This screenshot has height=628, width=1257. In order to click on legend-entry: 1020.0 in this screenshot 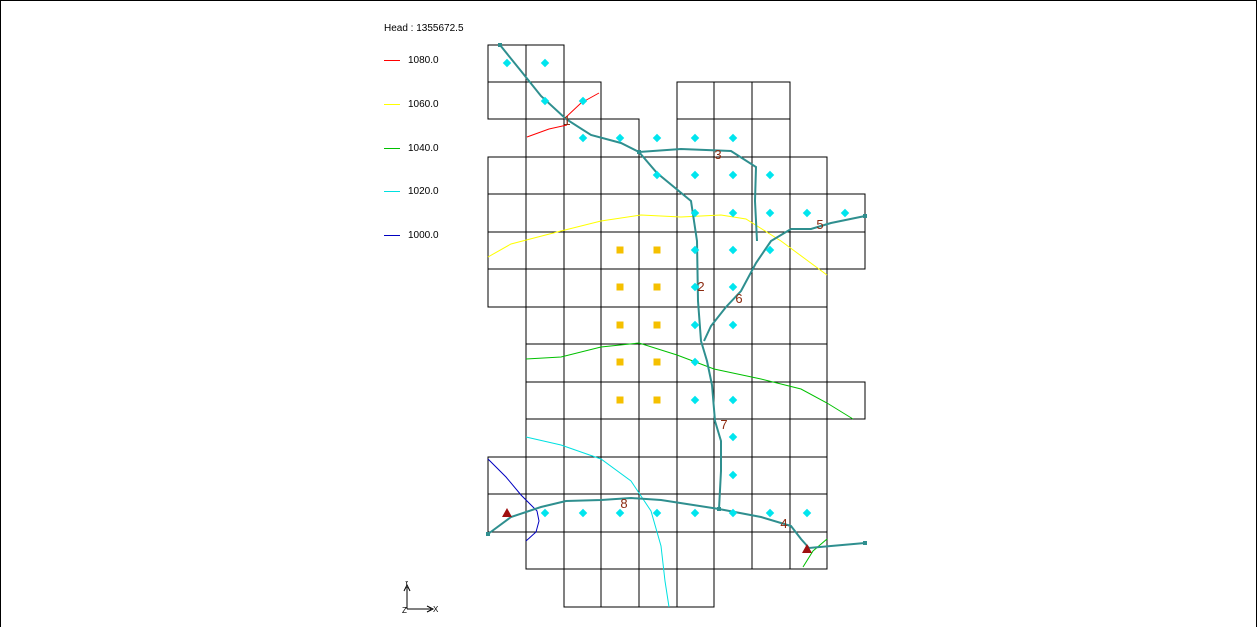, I will do `click(411, 191)`.